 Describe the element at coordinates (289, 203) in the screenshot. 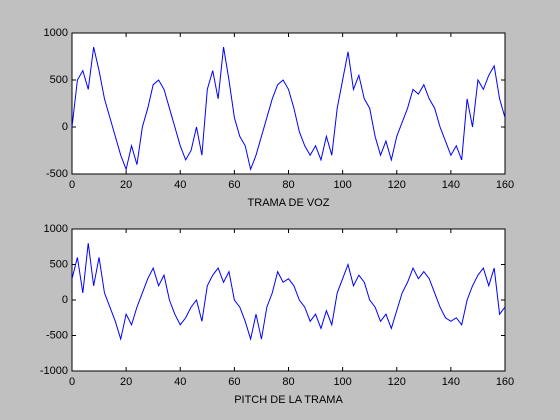

I see `x-axis-label: TRAMA DE VOZ` at that location.